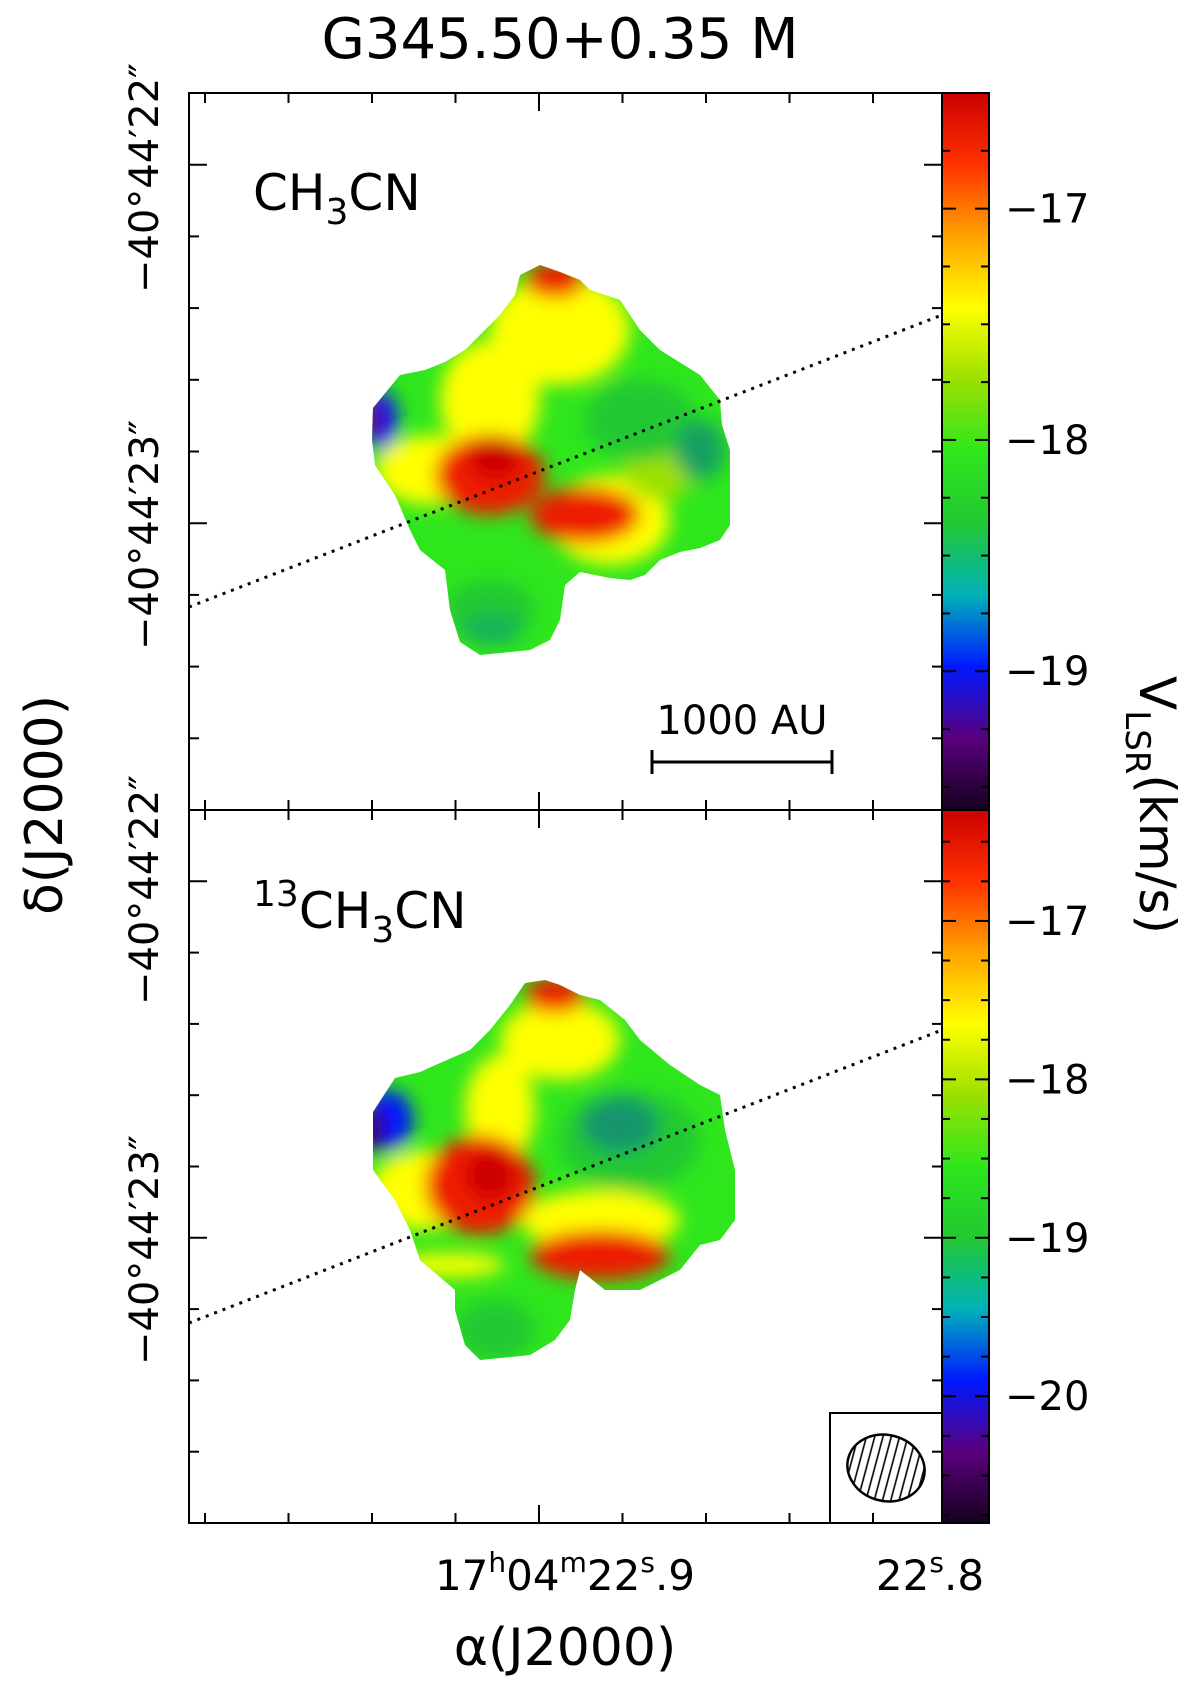 The image size is (1200, 1683). Describe the element at coordinates (145, 1250) in the screenshot. I see `y-tick-label-bottom-23: −40°44′23″` at that location.